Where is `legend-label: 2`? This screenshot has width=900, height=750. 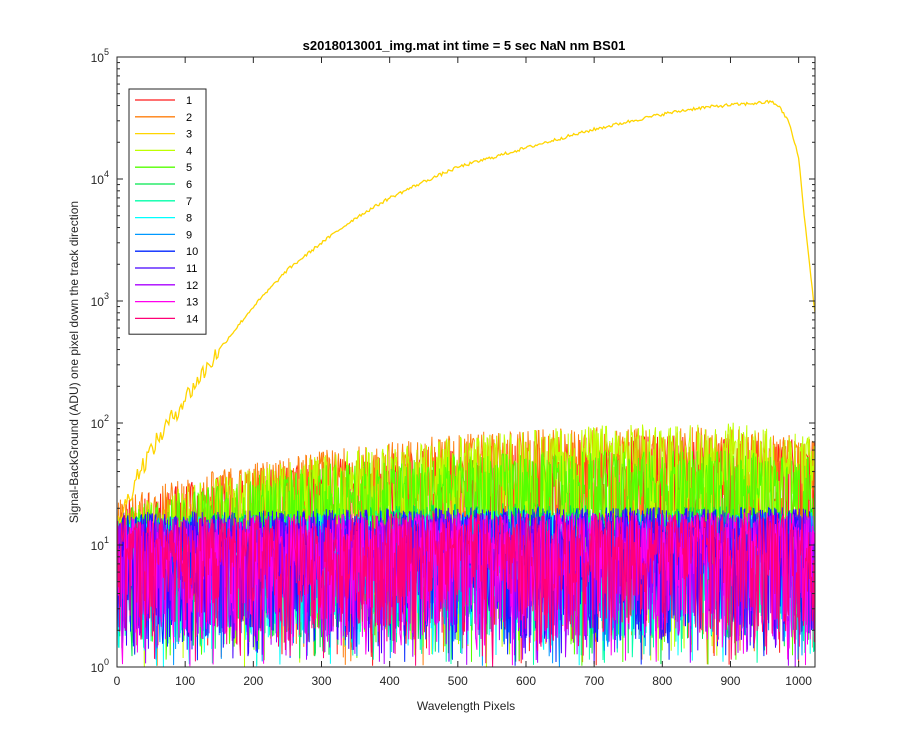
legend-label: 2 is located at coordinates (189, 118).